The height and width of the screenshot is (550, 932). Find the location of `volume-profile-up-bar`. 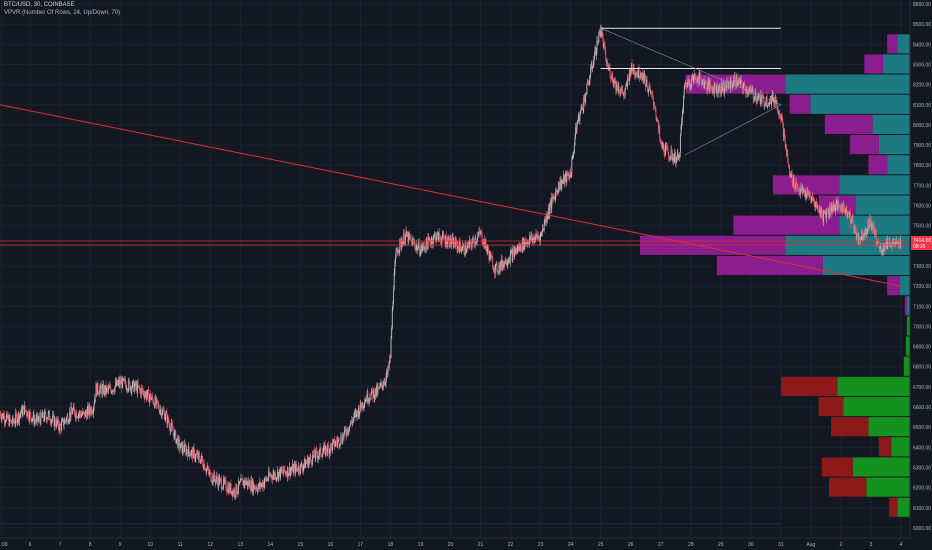

volume-profile-up-bar is located at coordinates (904, 286).